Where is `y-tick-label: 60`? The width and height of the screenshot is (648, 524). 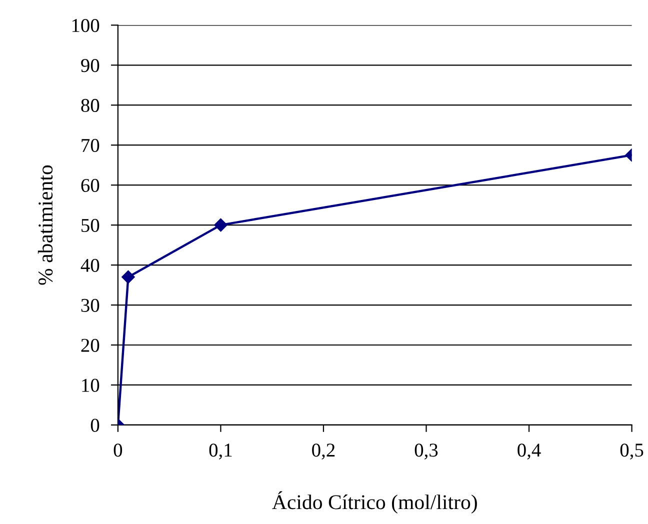 y-tick-label: 60 is located at coordinates (90, 185).